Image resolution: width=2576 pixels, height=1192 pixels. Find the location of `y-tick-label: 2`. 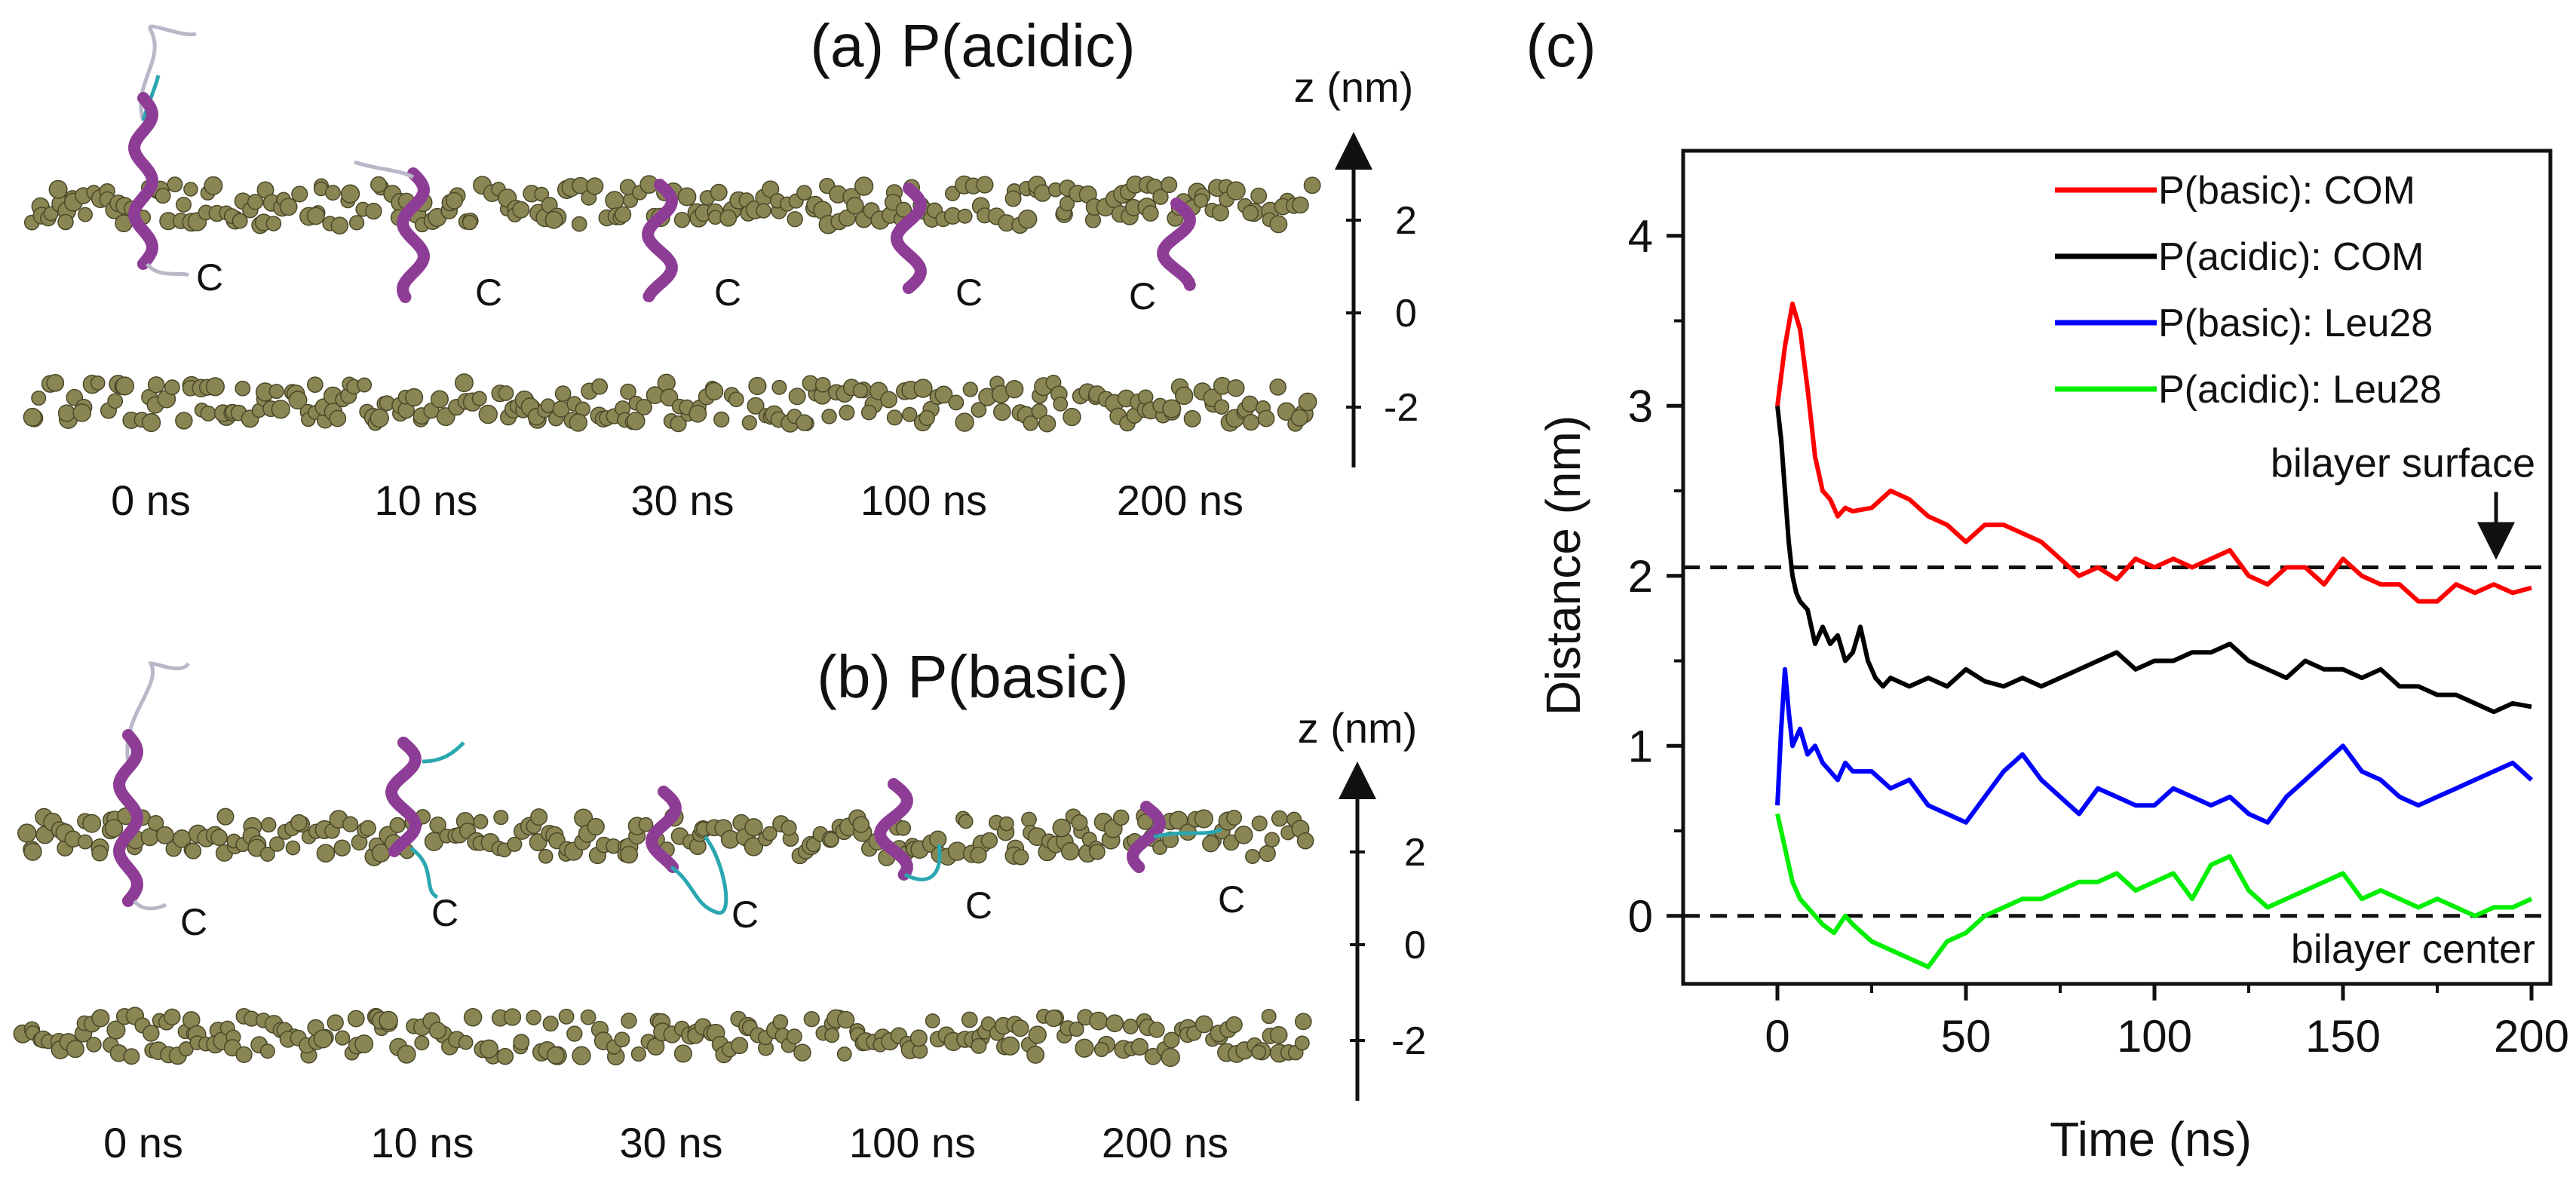

y-tick-label: 2 is located at coordinates (1640, 576).